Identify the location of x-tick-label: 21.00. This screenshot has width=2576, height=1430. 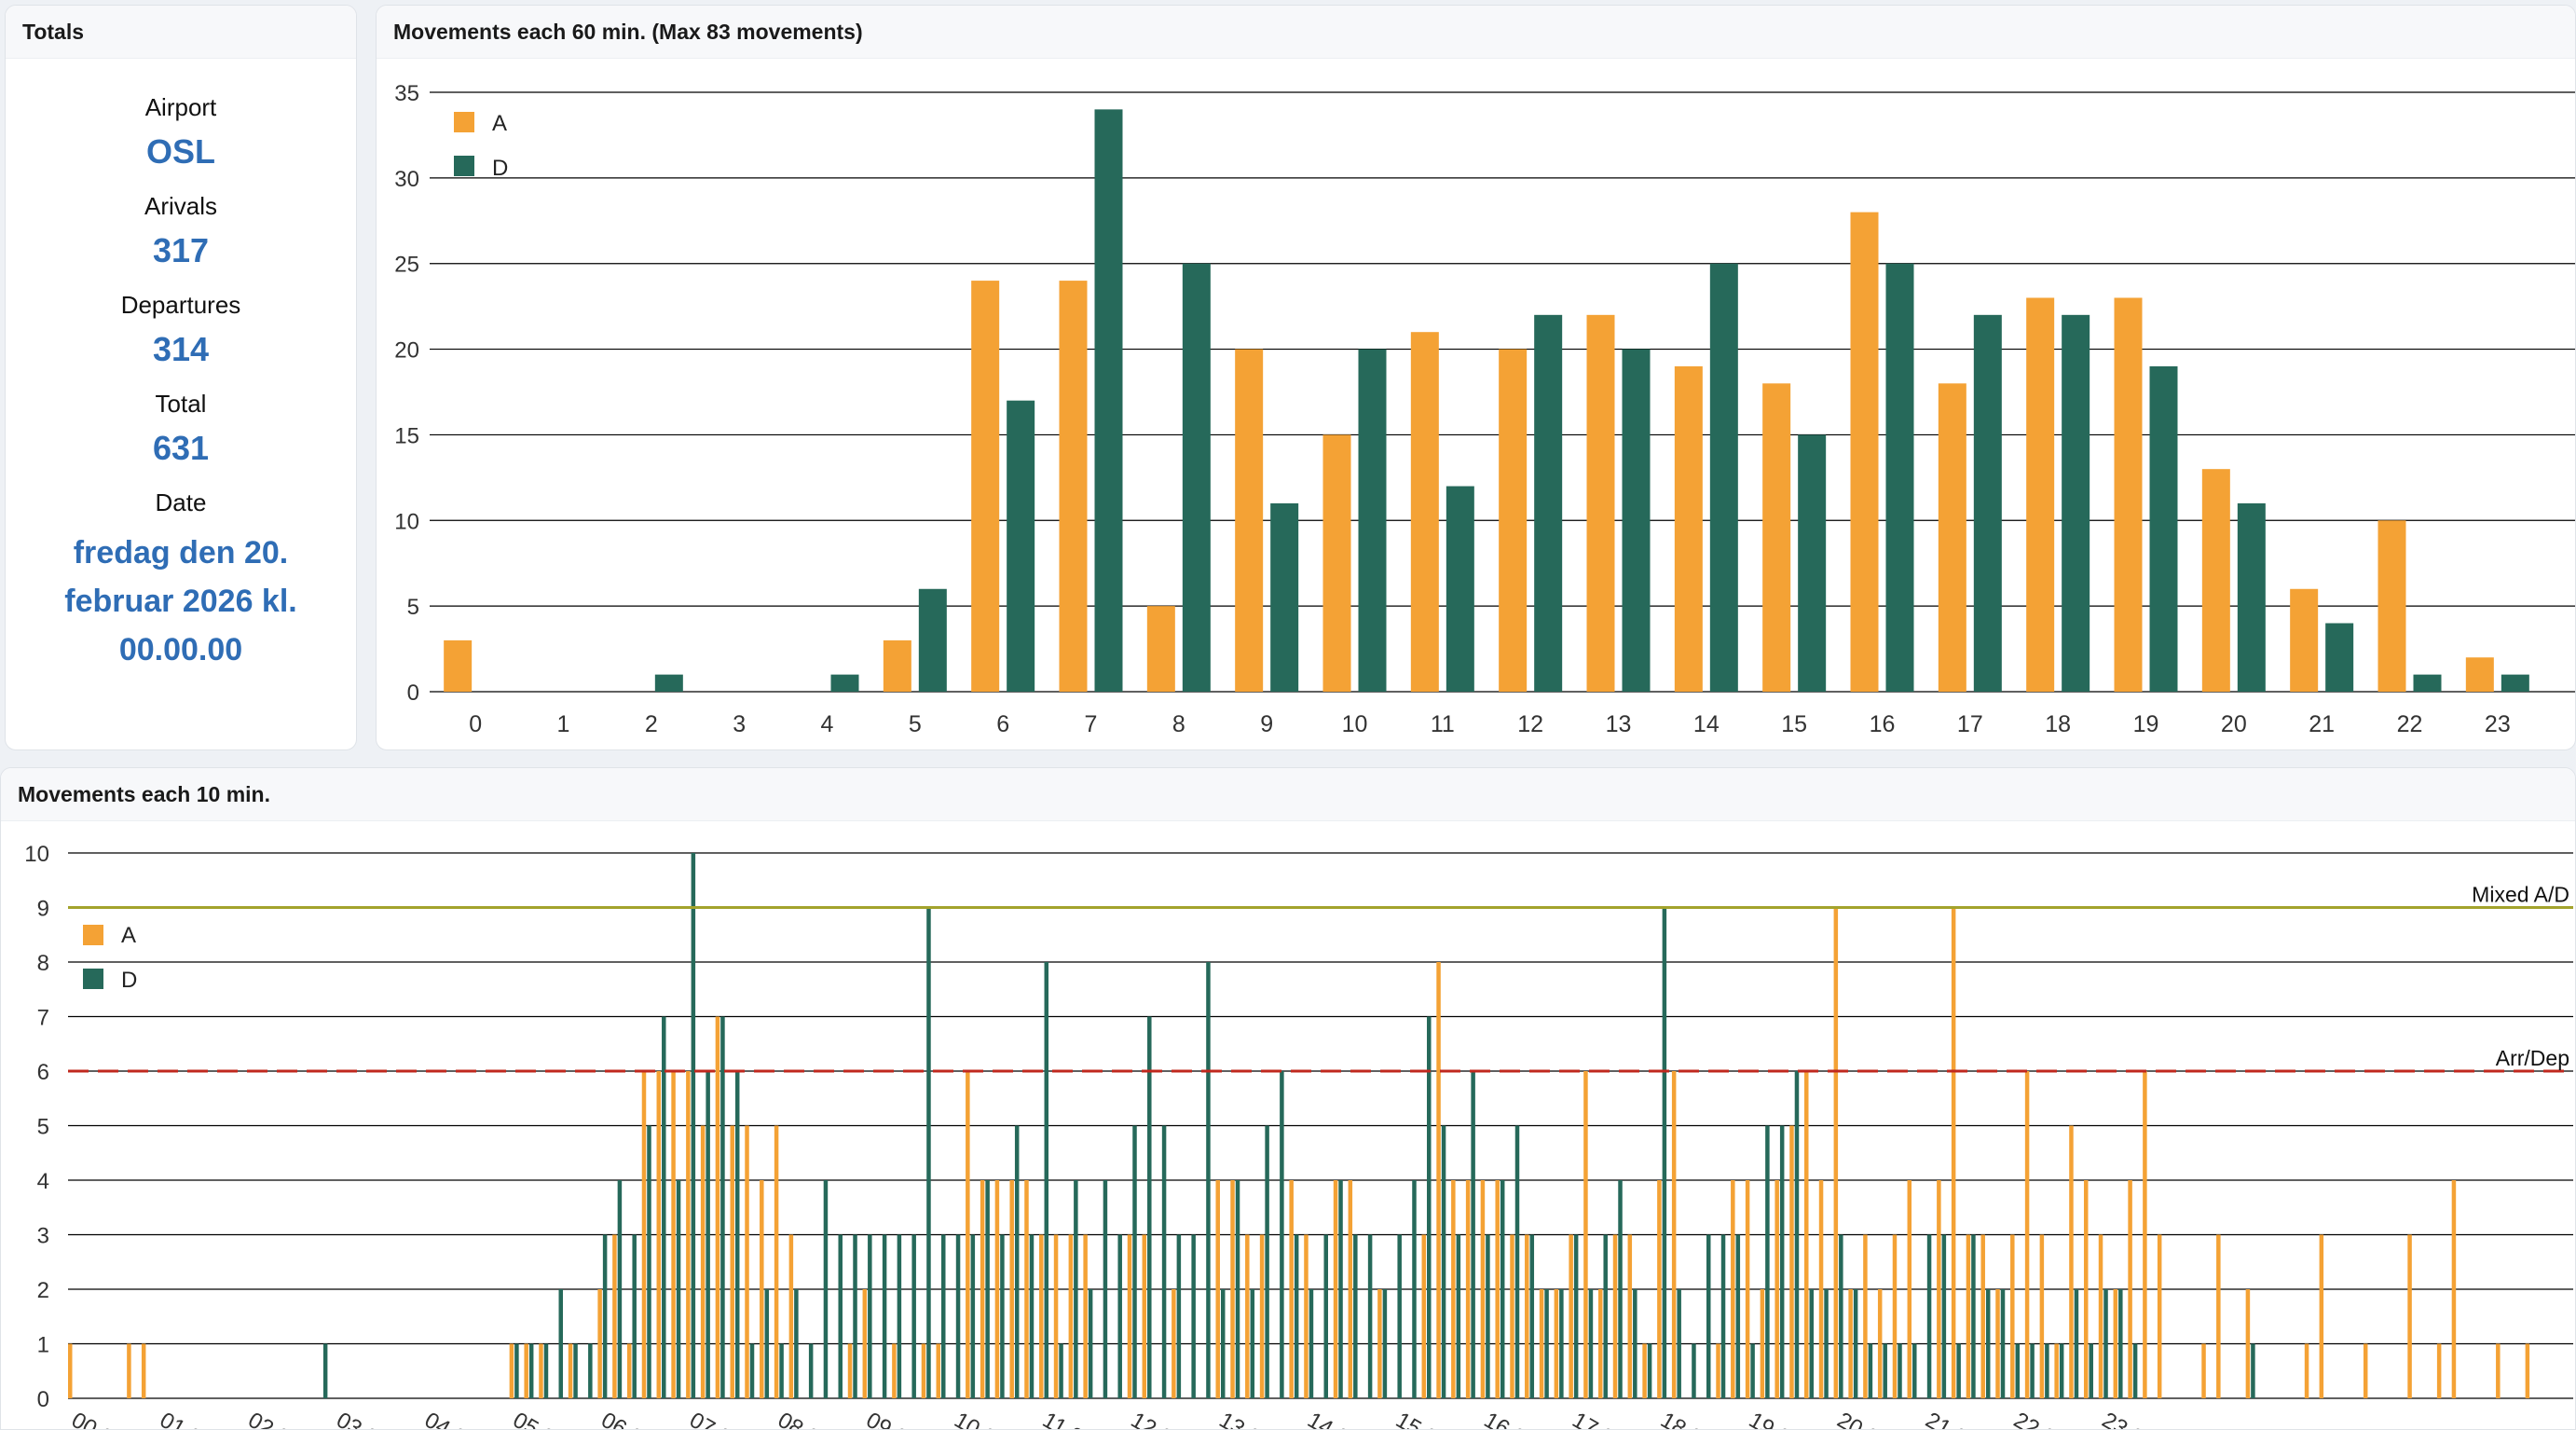
(1951, 1419).